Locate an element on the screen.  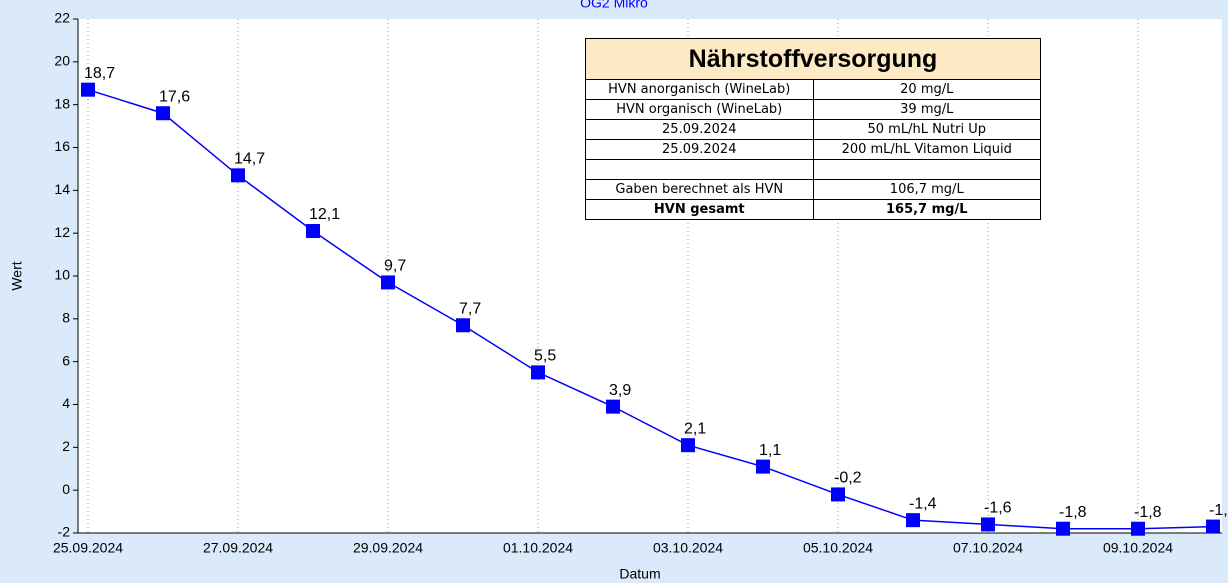
value-label: 14,7 is located at coordinates (249, 159).